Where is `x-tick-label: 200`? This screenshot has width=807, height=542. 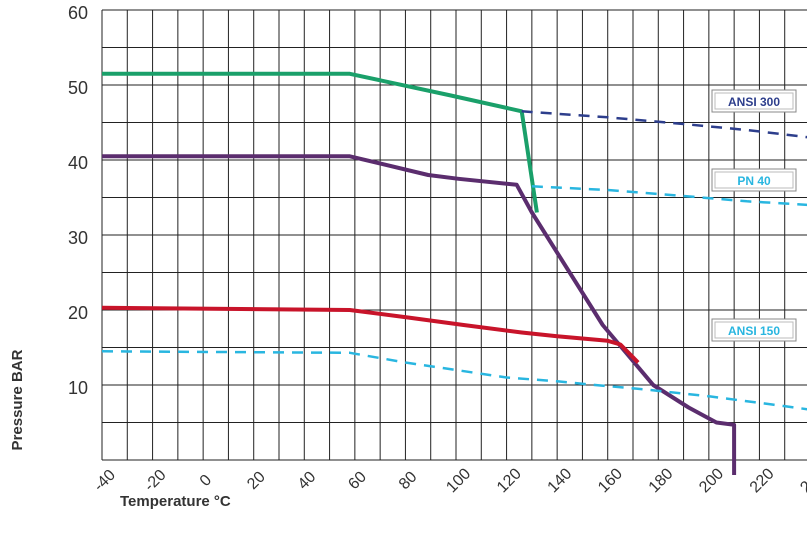 x-tick-label: 200 is located at coordinates (711, 480).